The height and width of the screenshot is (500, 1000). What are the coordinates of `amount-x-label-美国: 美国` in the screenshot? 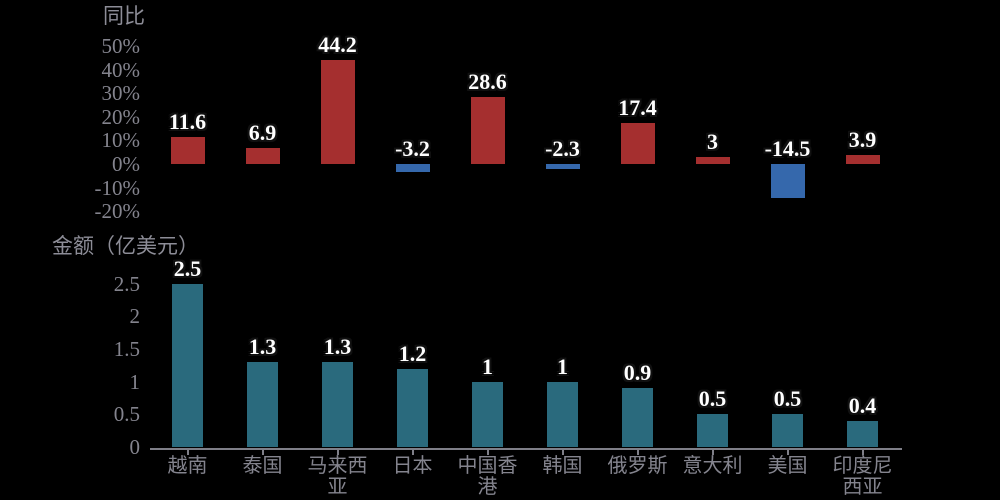 It's located at (787, 466).